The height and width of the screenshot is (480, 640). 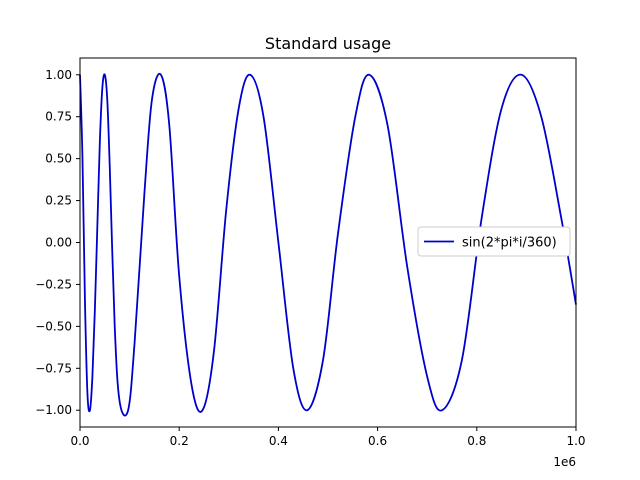 I want to click on y-tick-label: −1.00, so click(x=53, y=410).